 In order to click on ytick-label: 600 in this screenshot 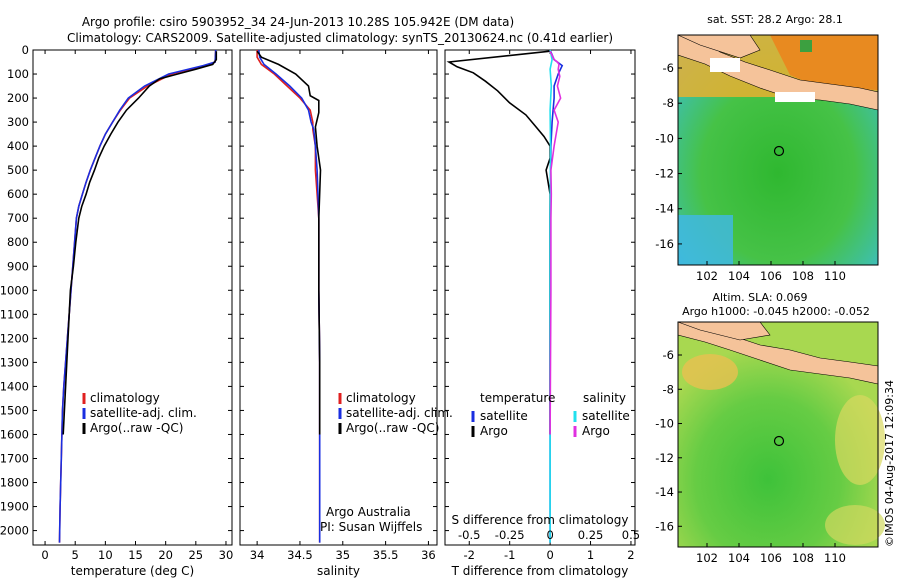, I will do `click(18, 194)`.